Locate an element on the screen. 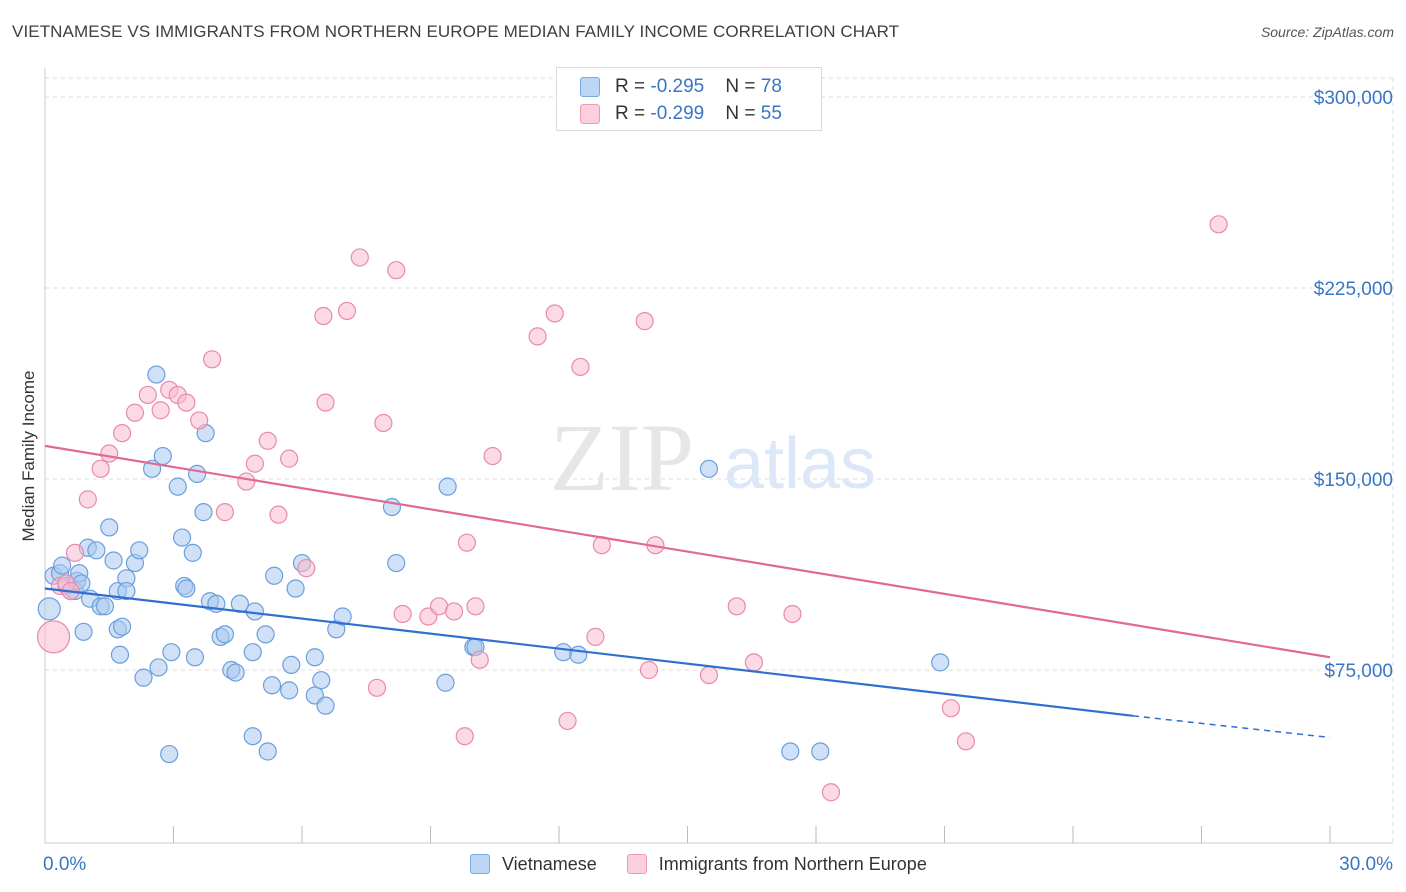  y-tick-label: $300,000 is located at coordinates (1353, 98).